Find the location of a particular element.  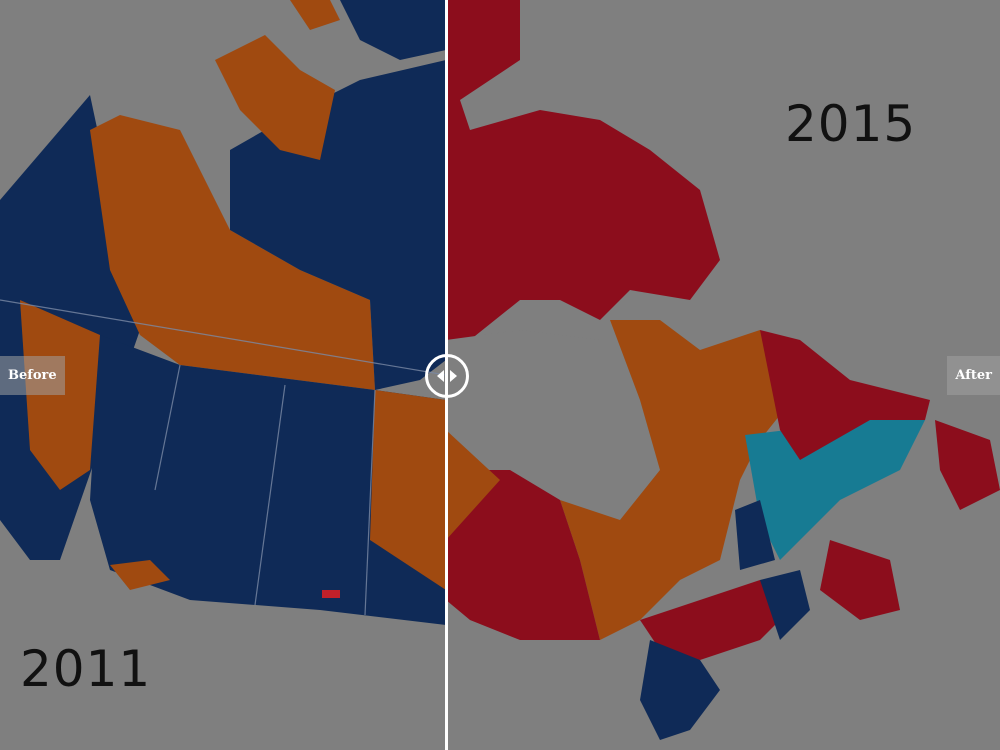

bc-coast-orange is located at coordinates (60, 395).